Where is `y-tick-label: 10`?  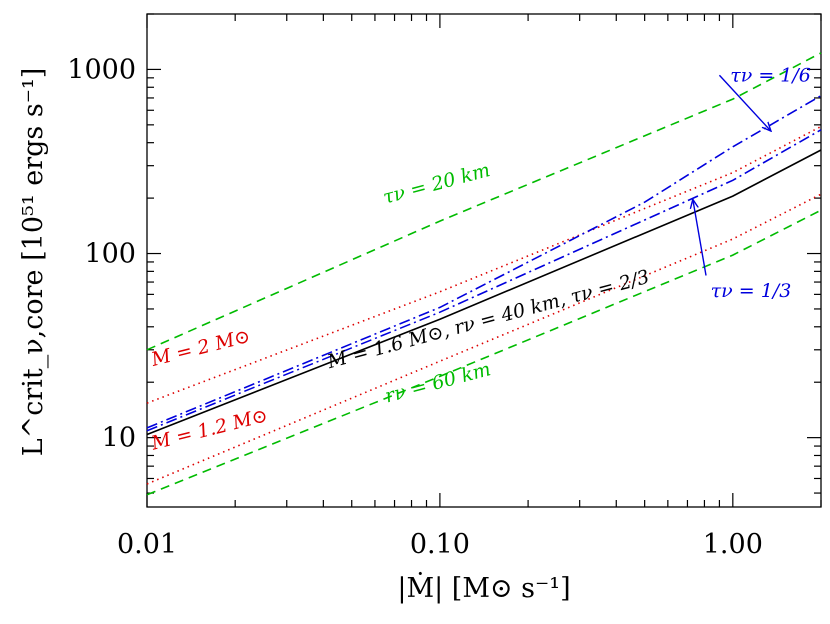 y-tick-label: 10 is located at coordinates (119, 438).